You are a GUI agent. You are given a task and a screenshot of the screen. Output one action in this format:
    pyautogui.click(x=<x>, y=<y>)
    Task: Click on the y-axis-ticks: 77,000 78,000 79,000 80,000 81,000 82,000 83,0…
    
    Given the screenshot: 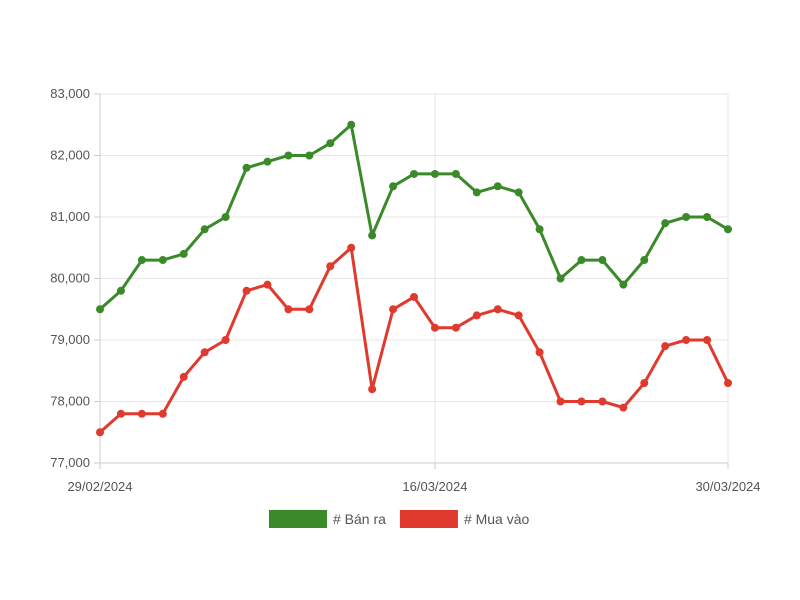 What is the action you would take?
    pyautogui.click(x=75, y=278)
    